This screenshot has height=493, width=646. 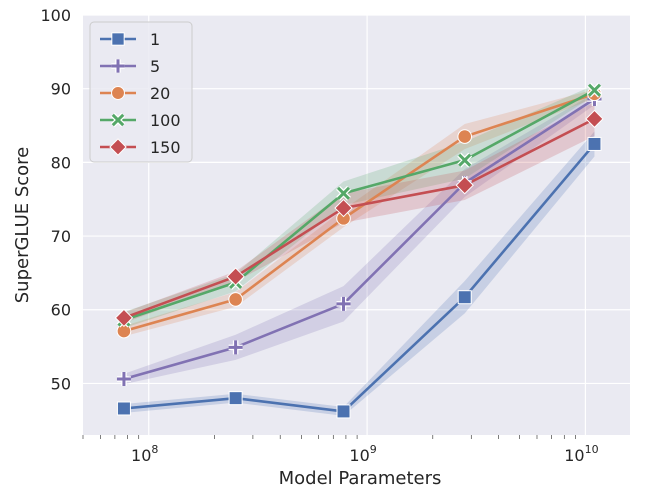 What do you see at coordinates (22, 225) in the screenshot?
I see `y-axis-label: SuperGLUE Score` at bounding box center [22, 225].